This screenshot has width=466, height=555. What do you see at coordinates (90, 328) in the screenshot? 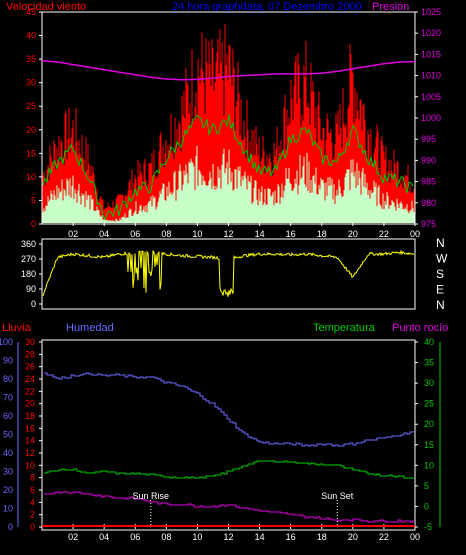
I see `legend-humidity: Humedad` at bounding box center [90, 328].